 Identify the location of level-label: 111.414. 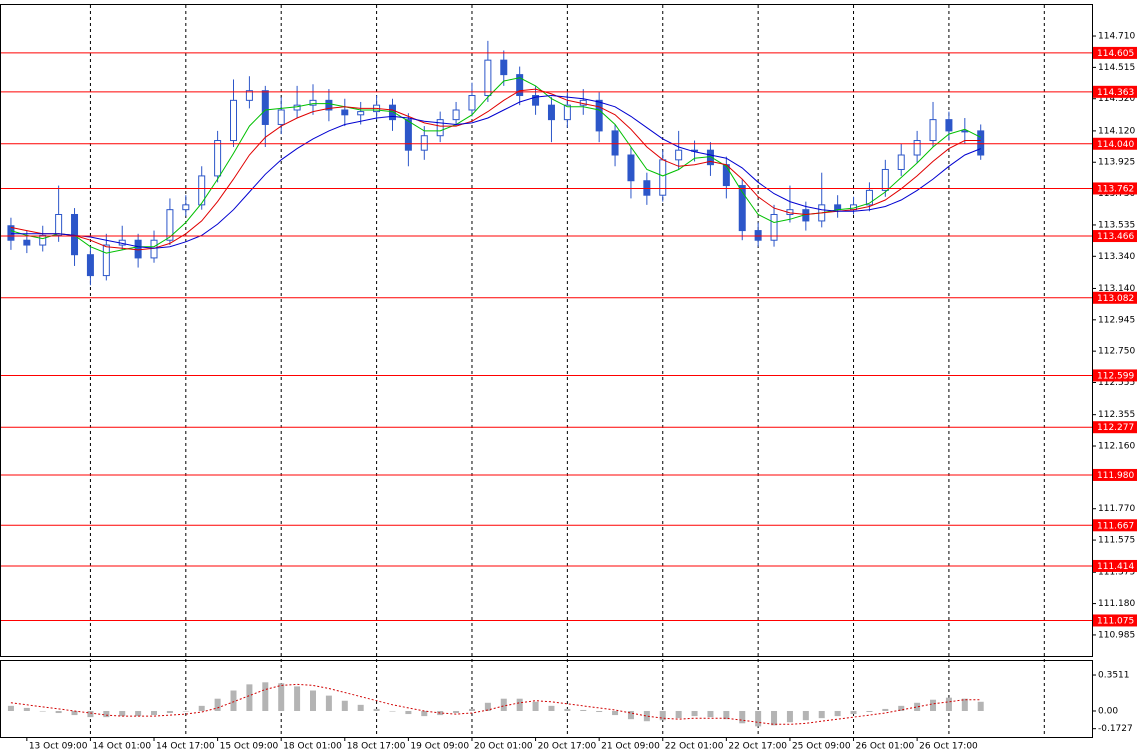
(1115, 567).